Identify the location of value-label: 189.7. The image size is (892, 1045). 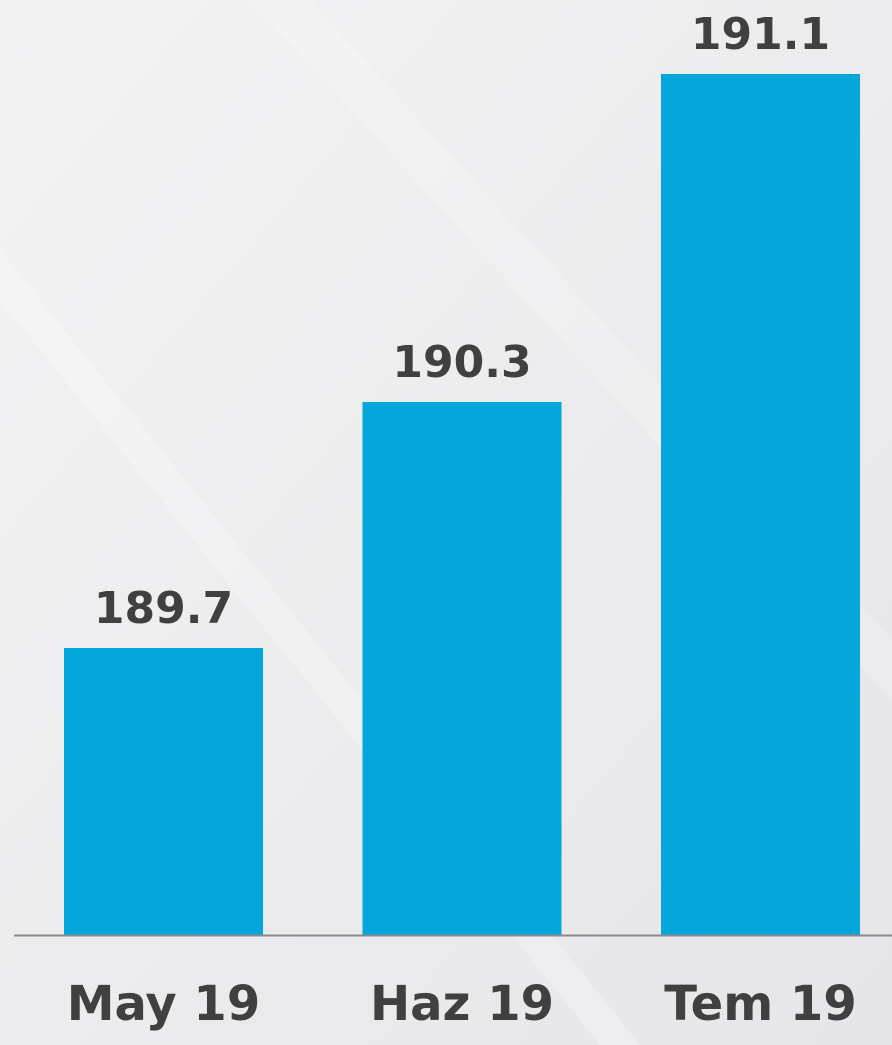
(163, 608).